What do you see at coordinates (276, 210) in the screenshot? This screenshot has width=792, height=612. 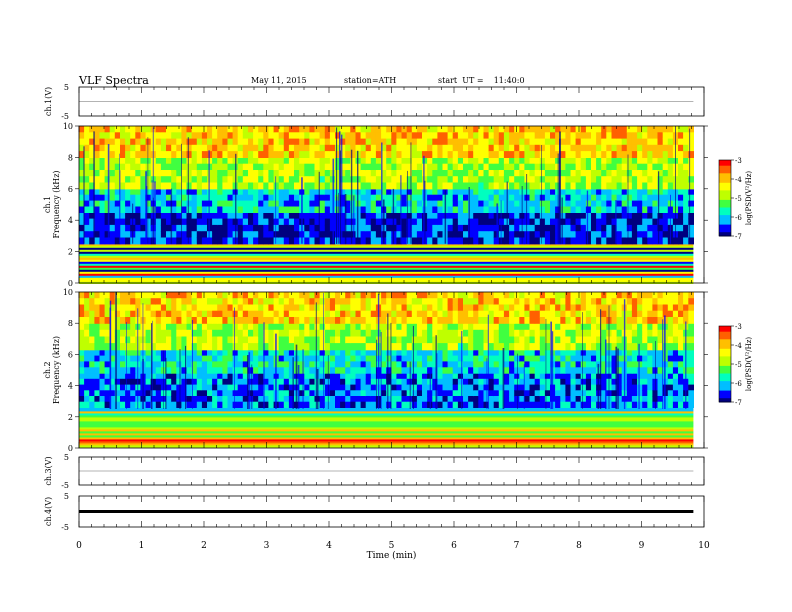 I see `burst-streak` at bounding box center [276, 210].